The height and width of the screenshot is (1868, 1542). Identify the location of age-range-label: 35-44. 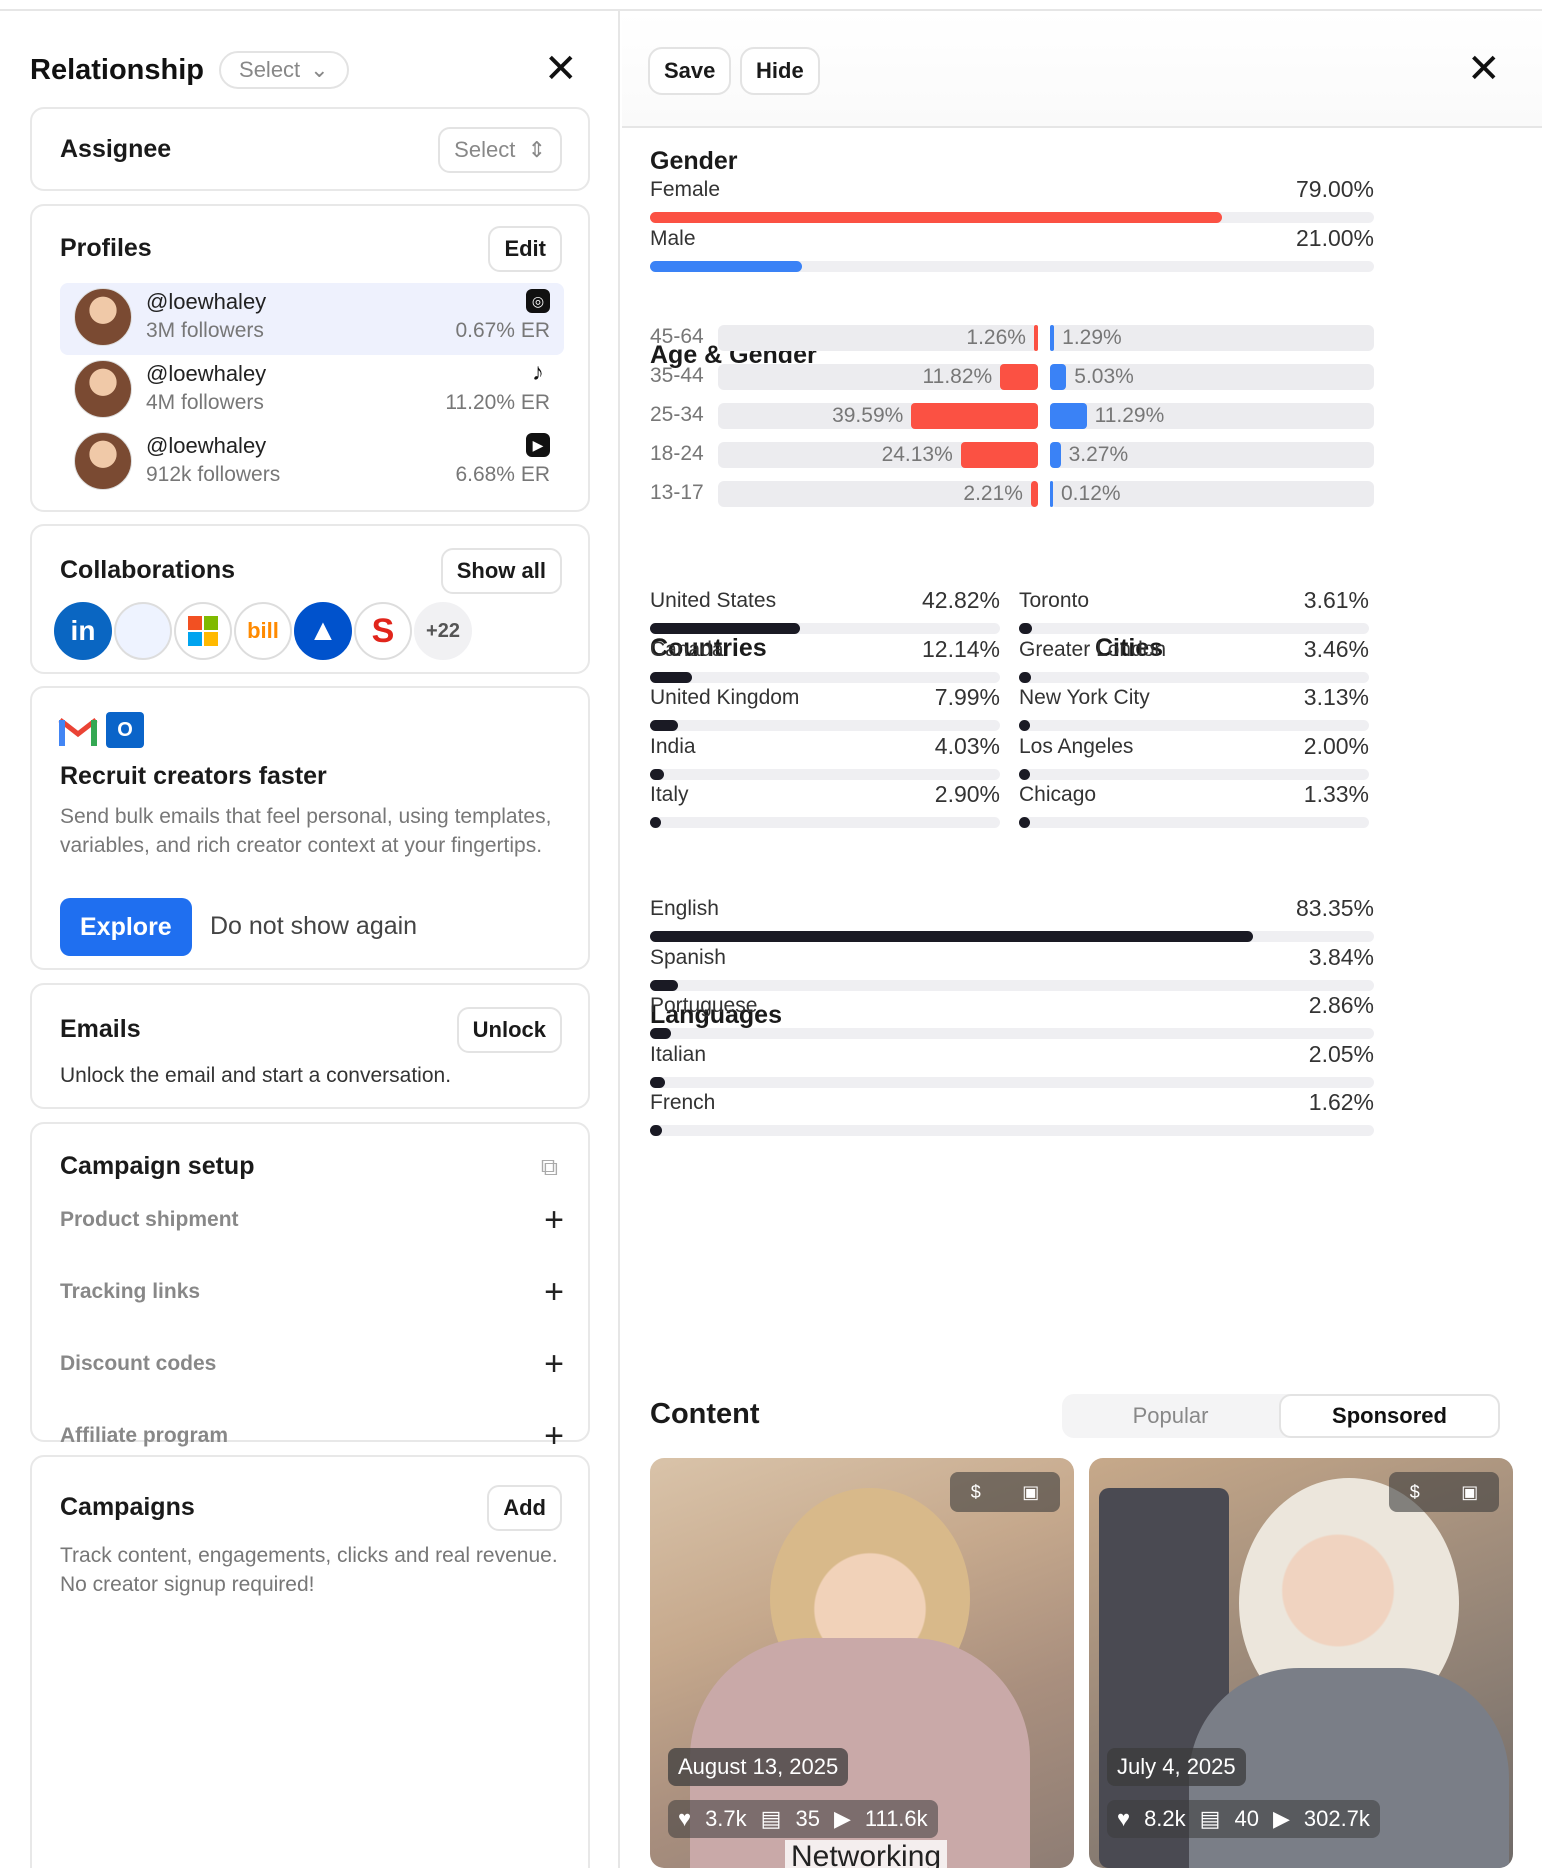
(677, 375).